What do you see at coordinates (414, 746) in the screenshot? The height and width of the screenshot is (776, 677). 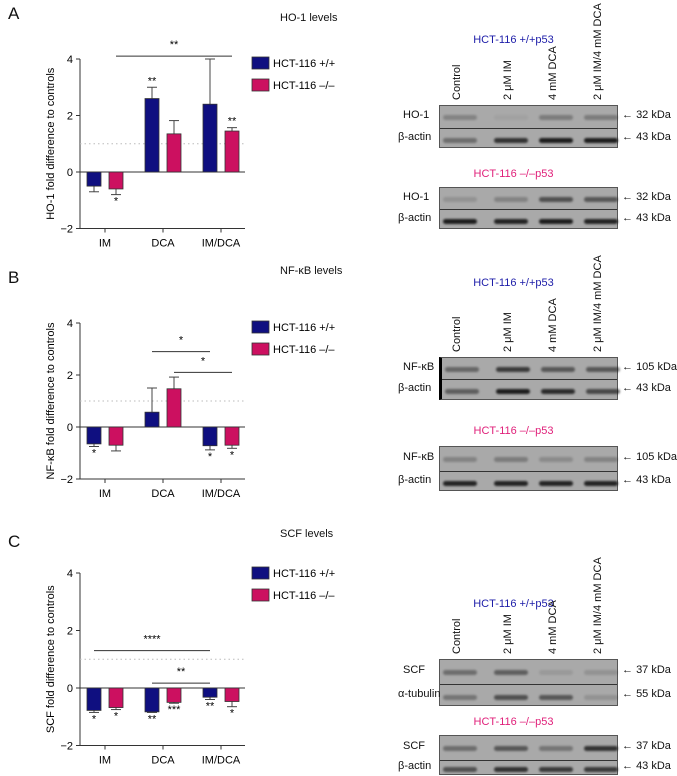 I see `blot-row-label: SCF` at bounding box center [414, 746].